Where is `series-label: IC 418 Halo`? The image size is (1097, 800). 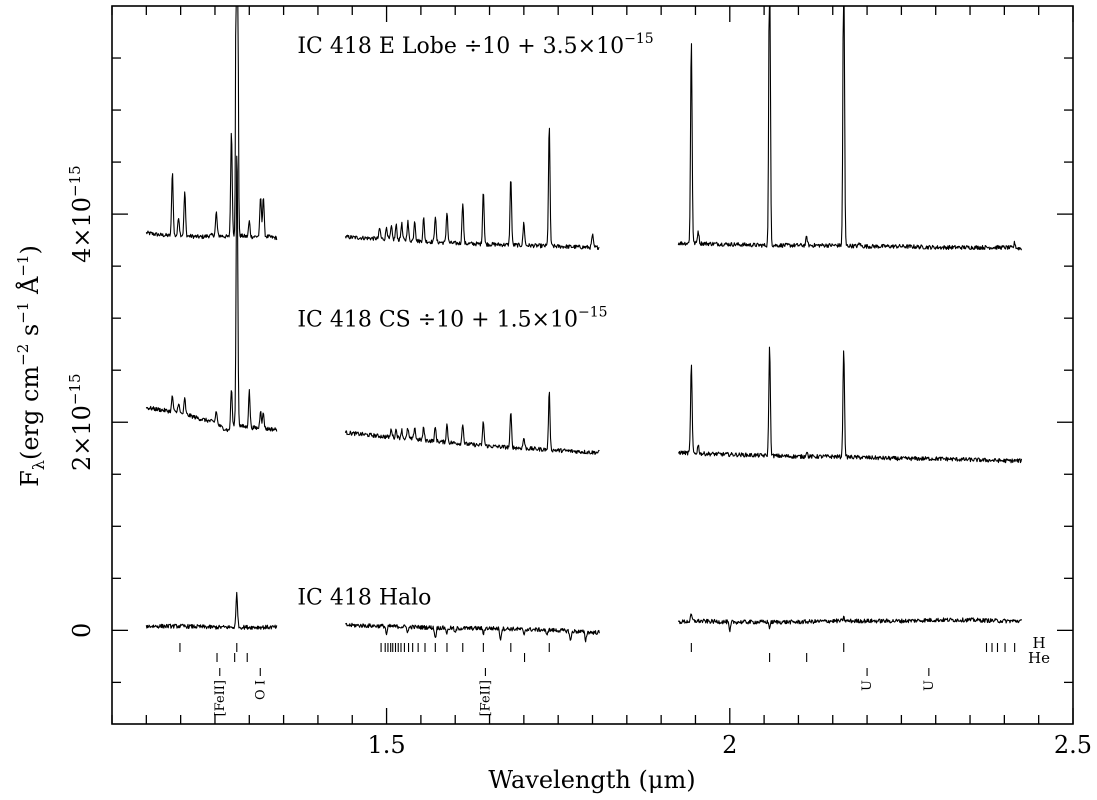
series-label: IC 418 Halo is located at coordinates (364, 597).